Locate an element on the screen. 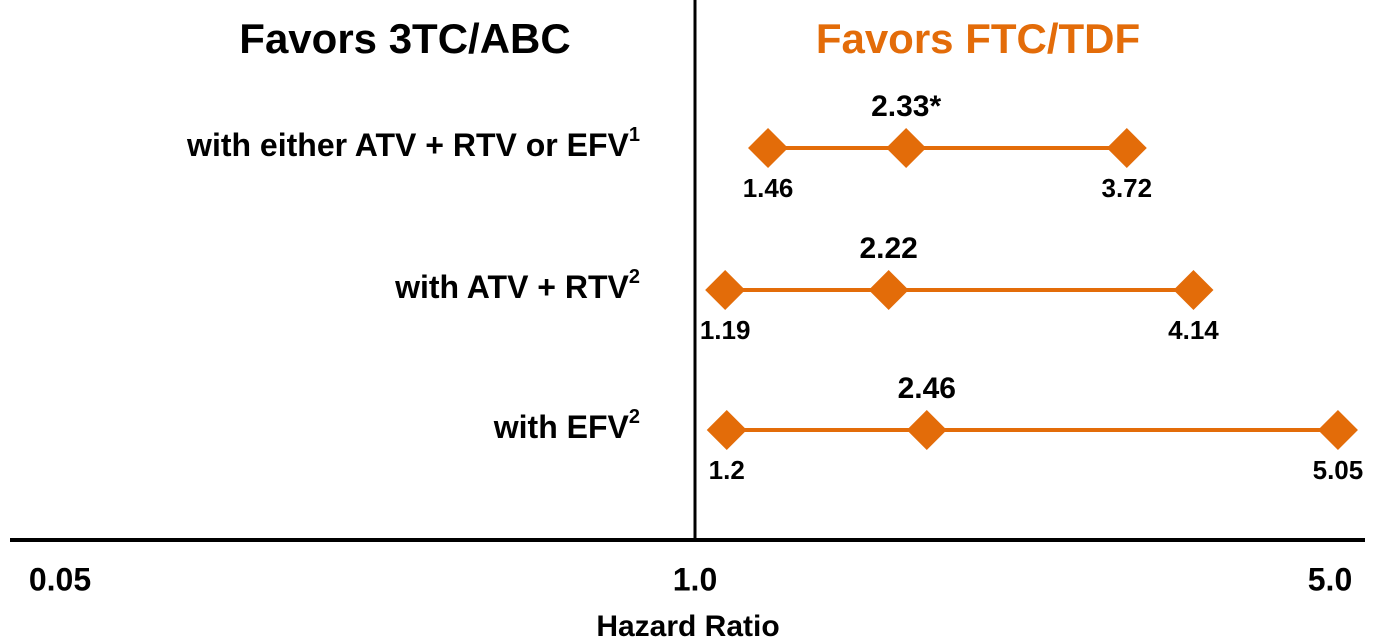  row-label: with EFV2 is located at coordinates (566, 425).